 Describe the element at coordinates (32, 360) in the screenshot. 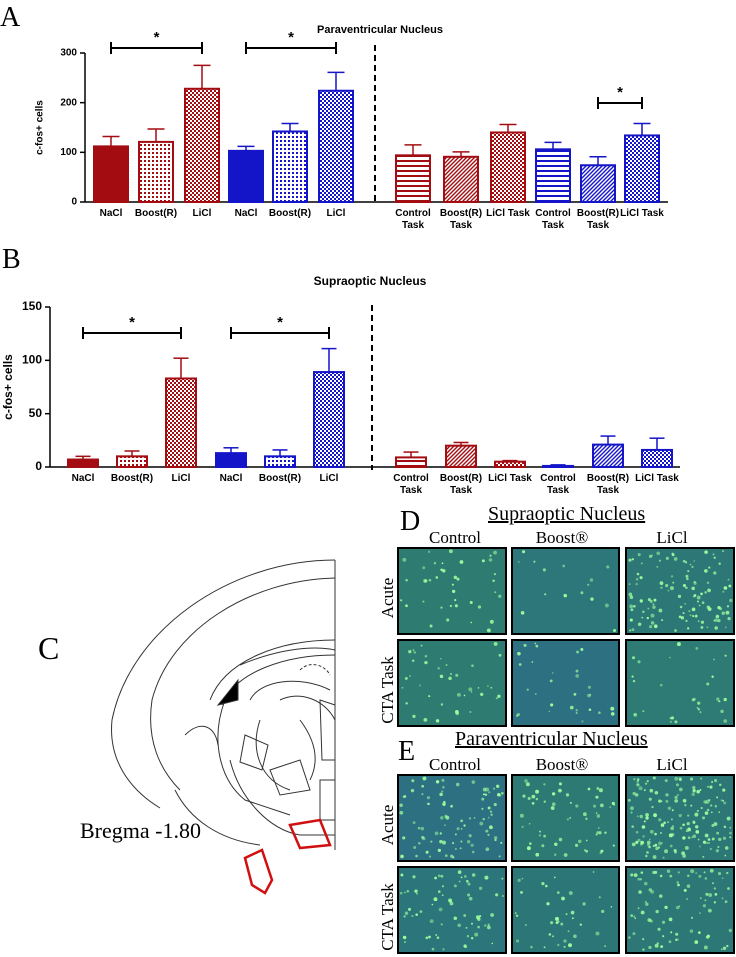

I see `y-tick-label: 100` at that location.